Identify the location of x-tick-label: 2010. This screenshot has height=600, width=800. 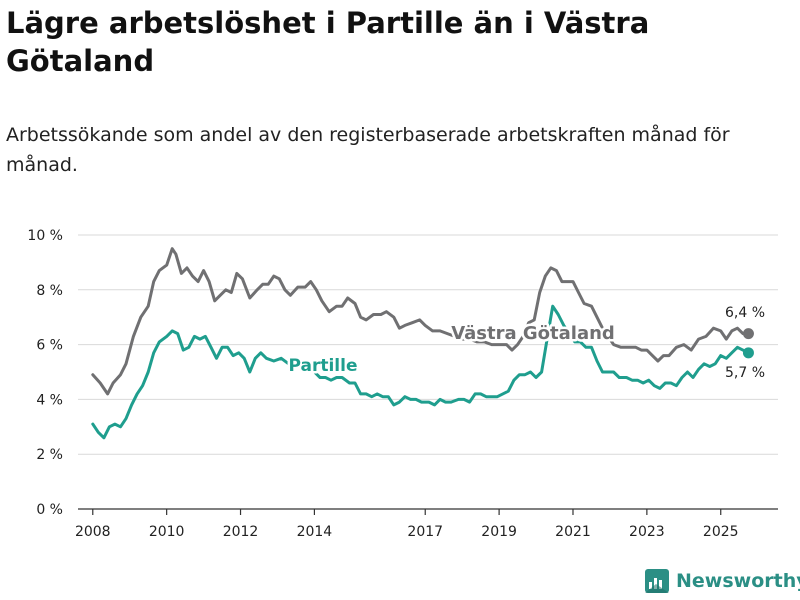
(167, 532).